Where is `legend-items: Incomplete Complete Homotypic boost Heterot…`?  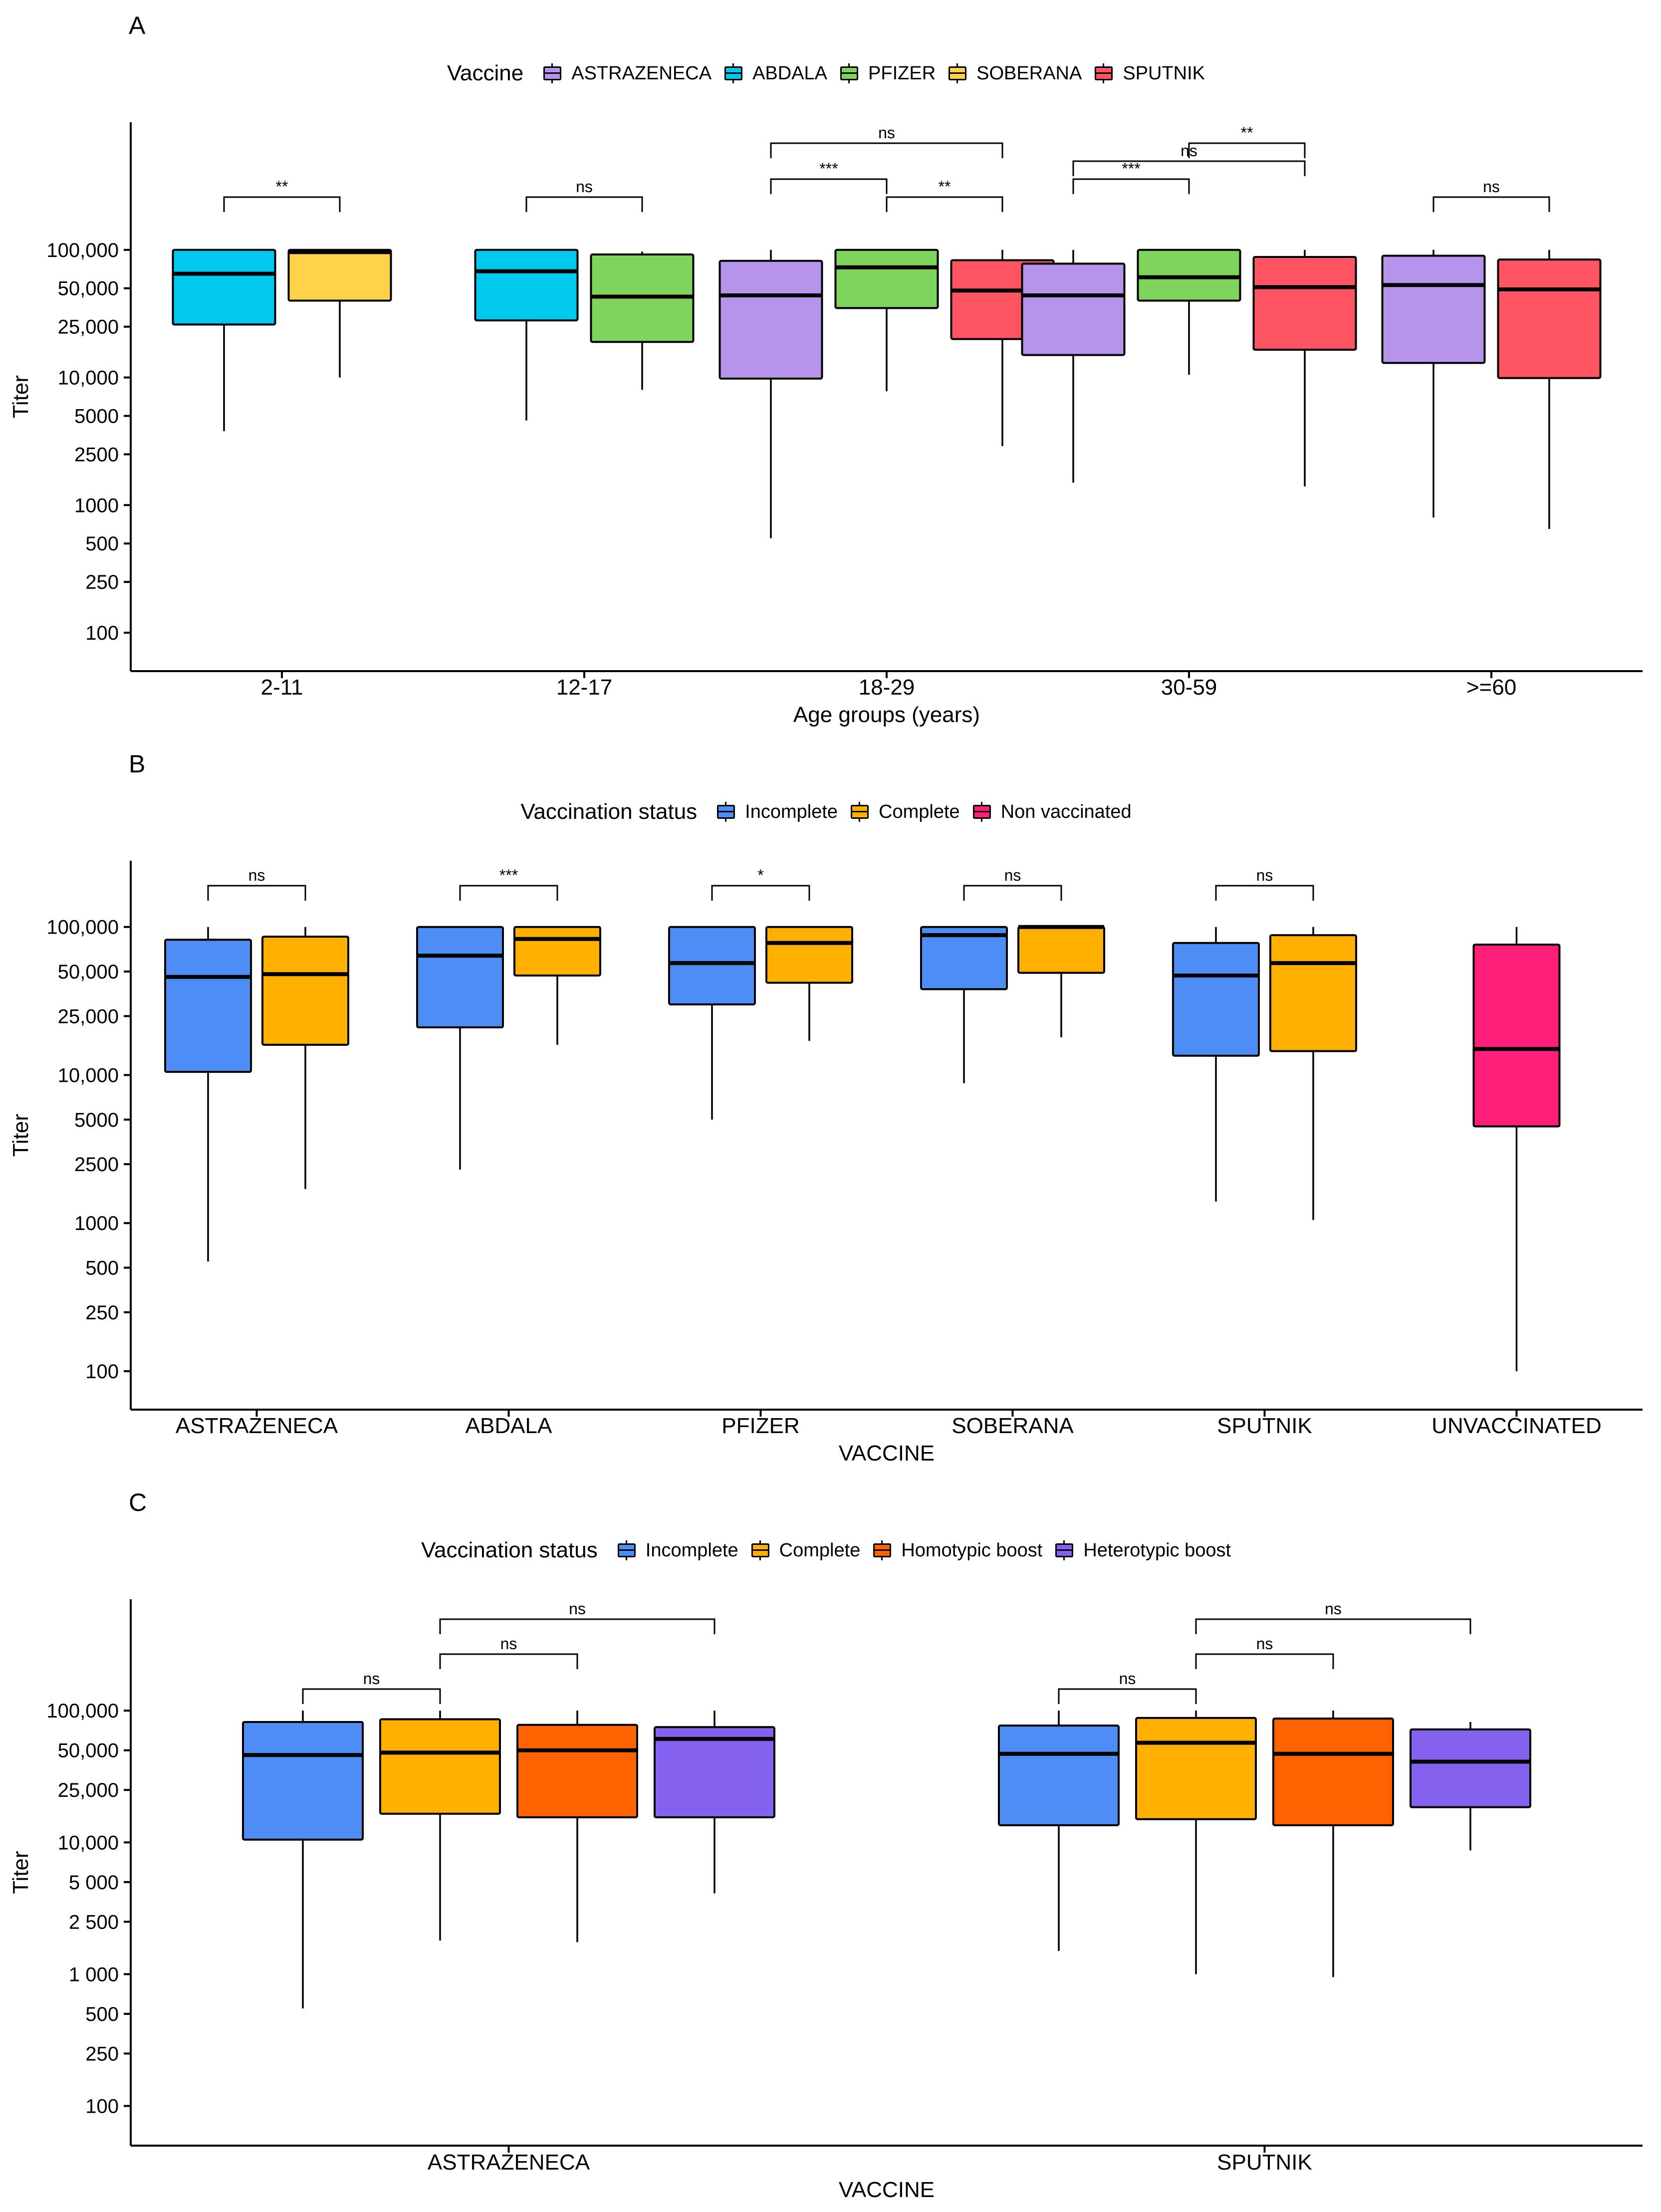
legend-items: Incomplete Complete Homotypic boost Heterot… is located at coordinates (927, 1550).